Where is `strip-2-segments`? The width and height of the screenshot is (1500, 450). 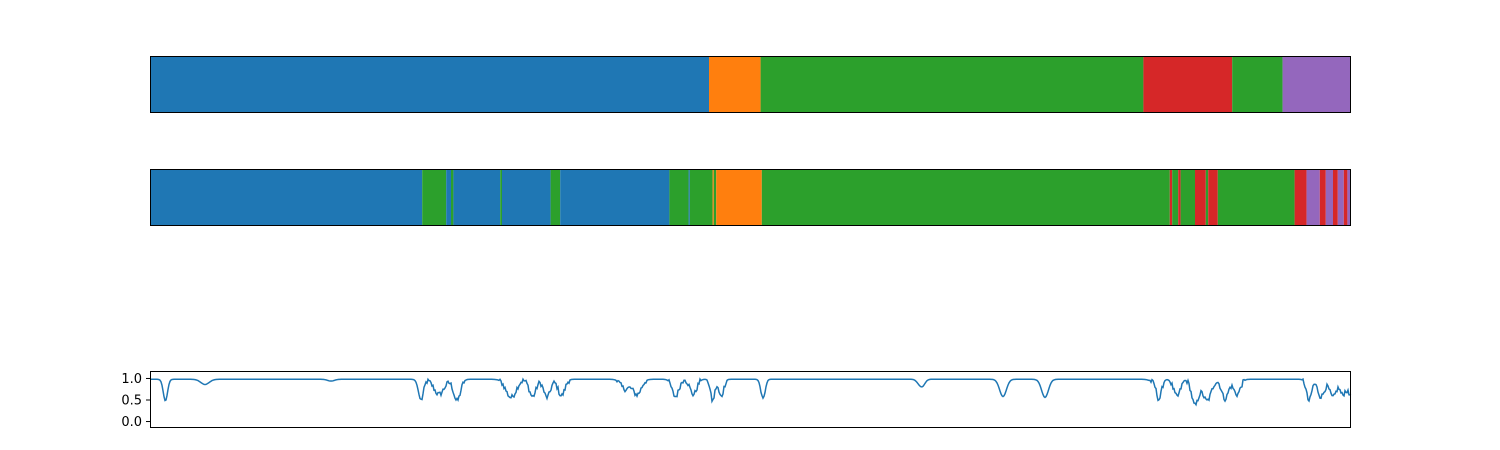
strip-2-segments is located at coordinates (751, 198).